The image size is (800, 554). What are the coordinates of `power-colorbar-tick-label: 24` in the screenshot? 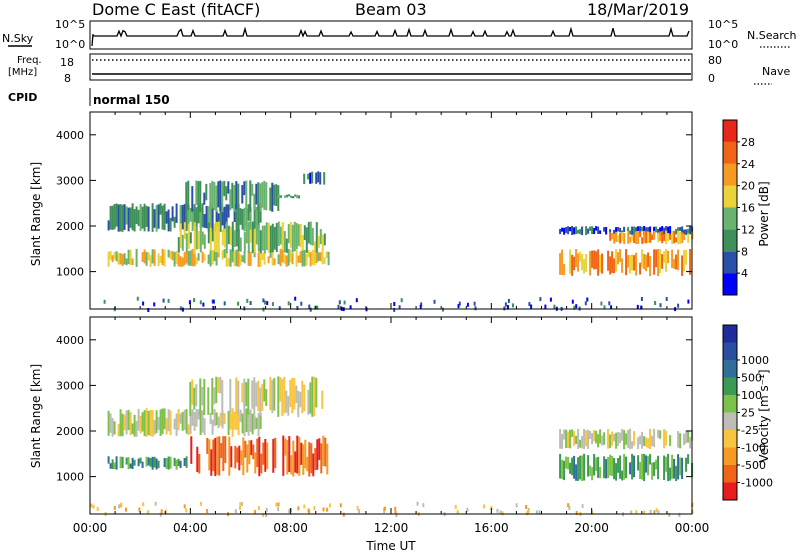 It's located at (748, 164).